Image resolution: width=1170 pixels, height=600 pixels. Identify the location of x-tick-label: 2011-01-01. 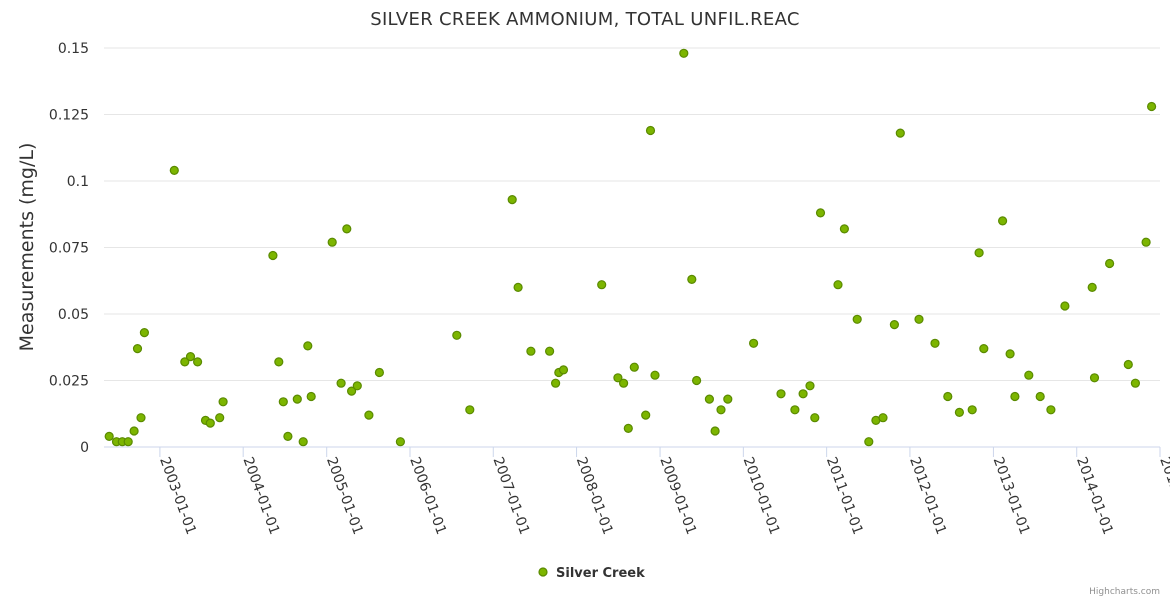
(844, 496).